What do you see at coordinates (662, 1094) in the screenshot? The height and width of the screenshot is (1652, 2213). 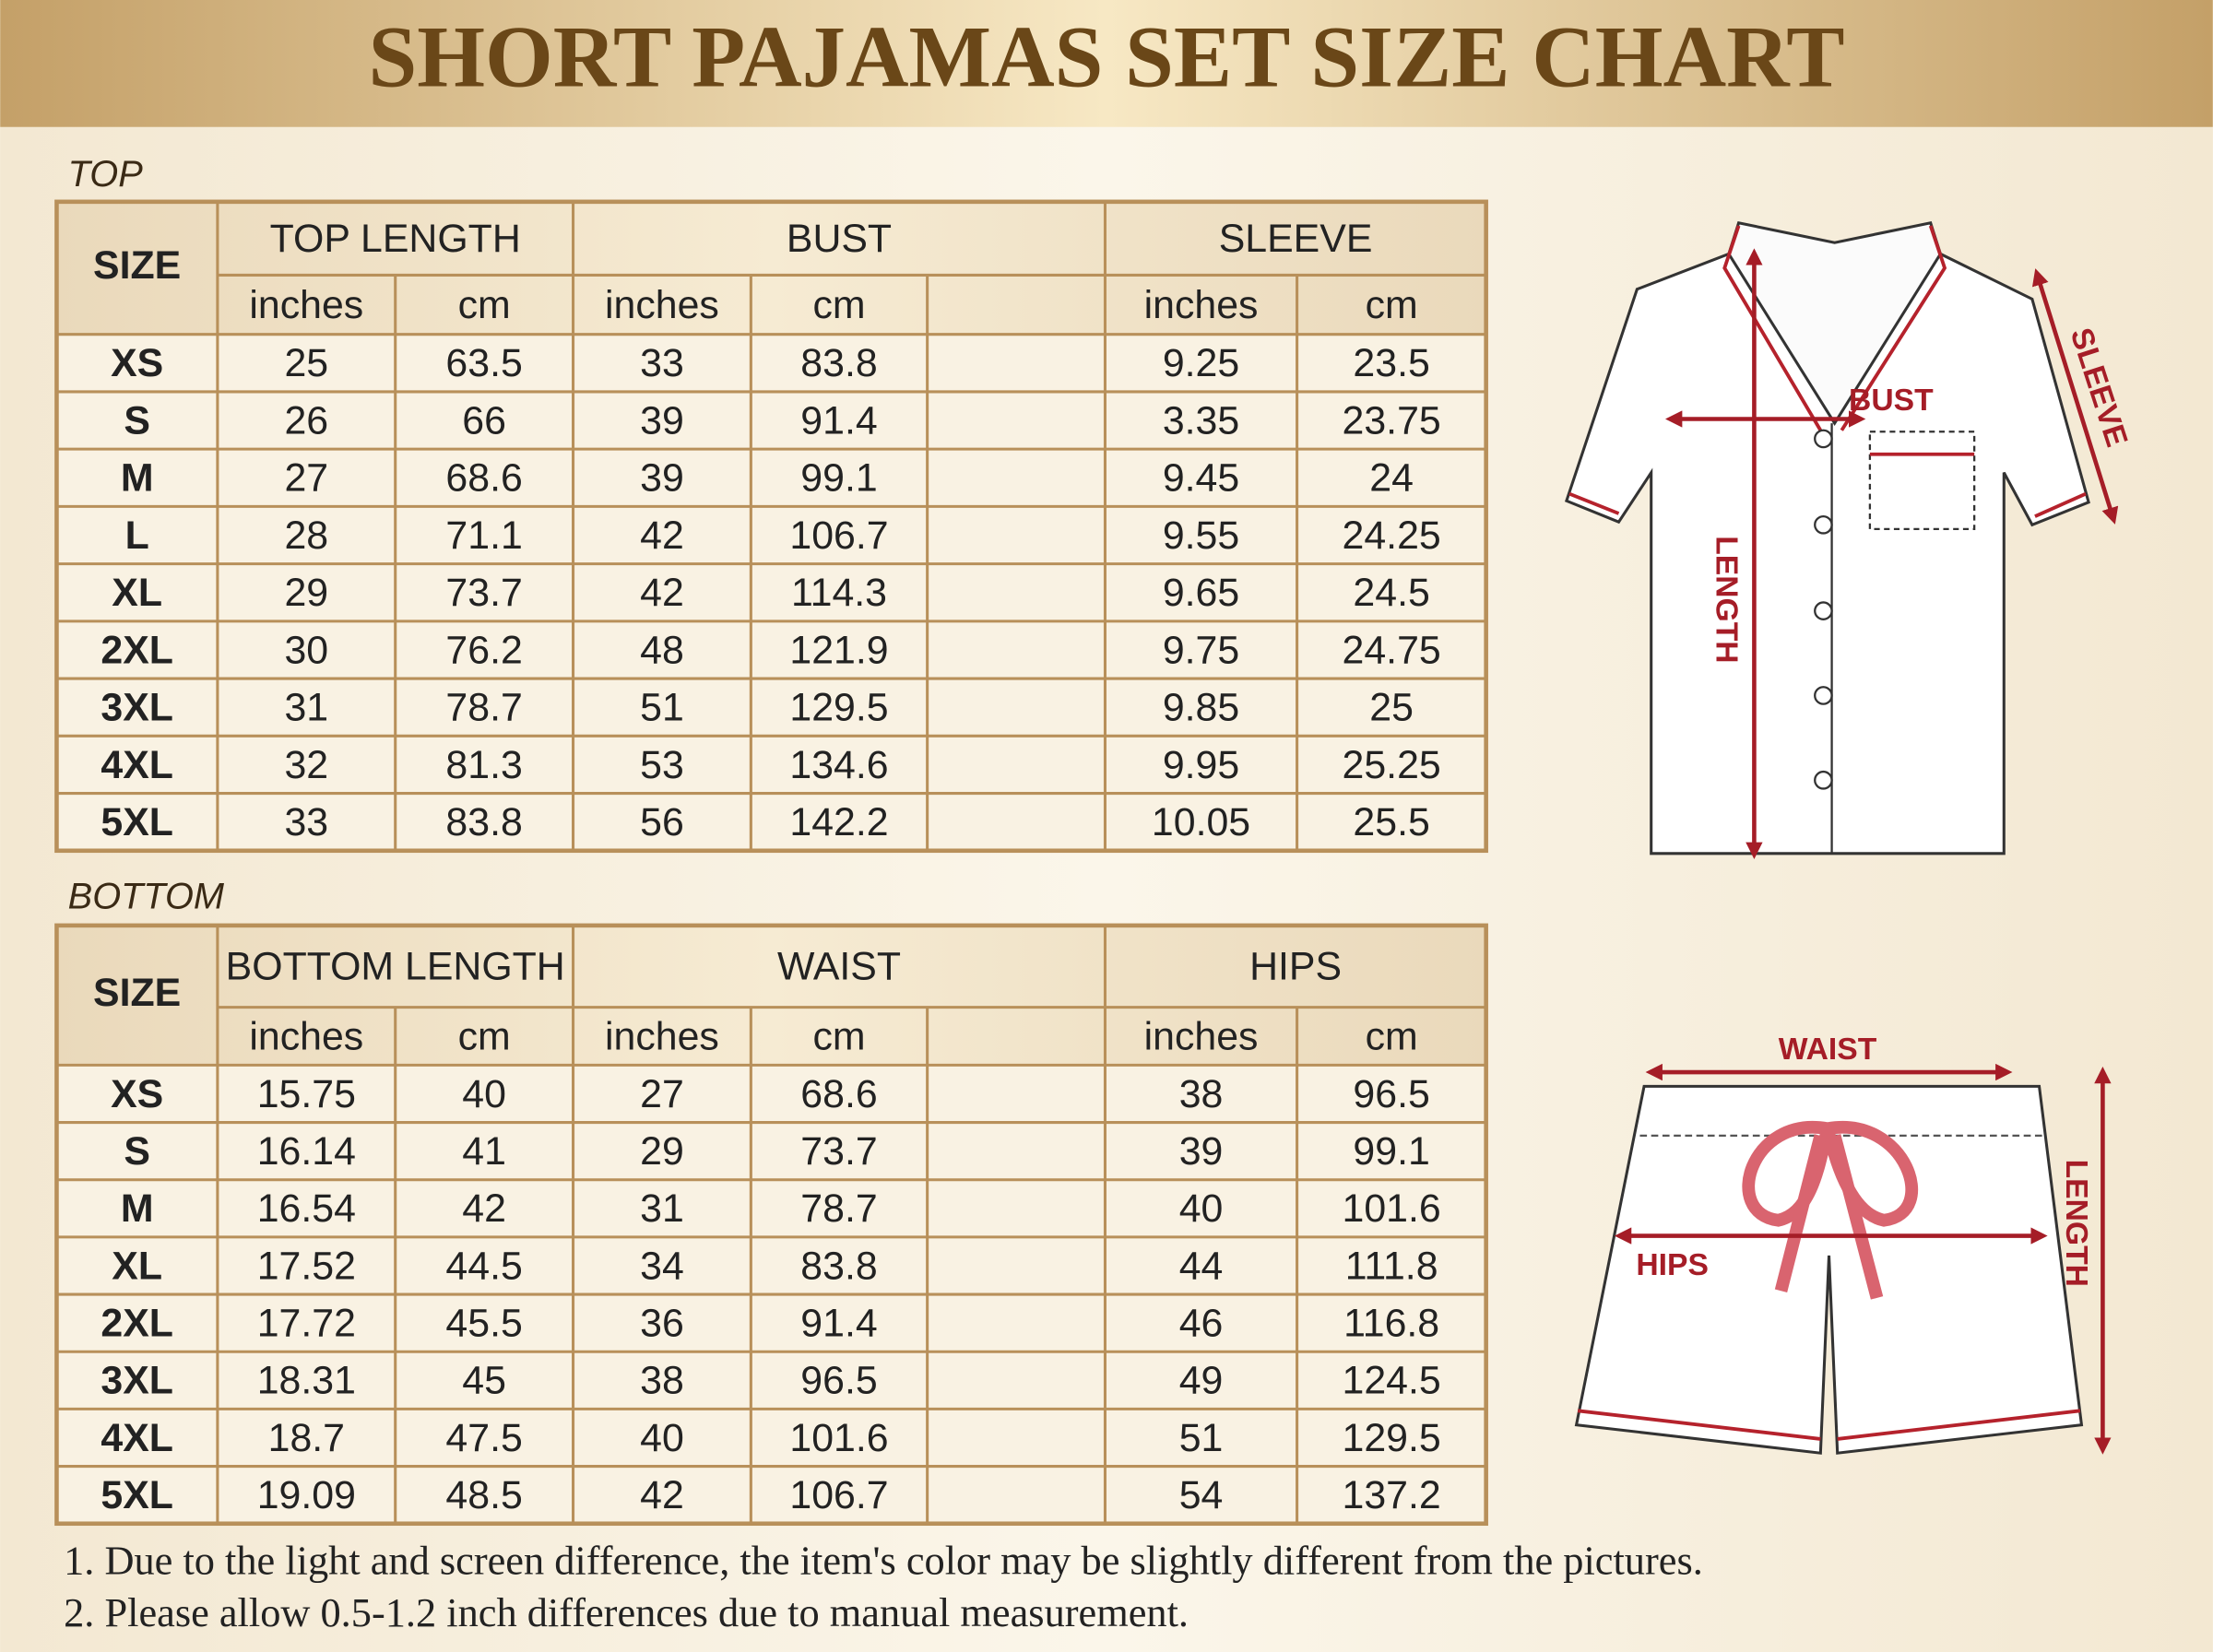 I see `value-cell: 27` at bounding box center [662, 1094].